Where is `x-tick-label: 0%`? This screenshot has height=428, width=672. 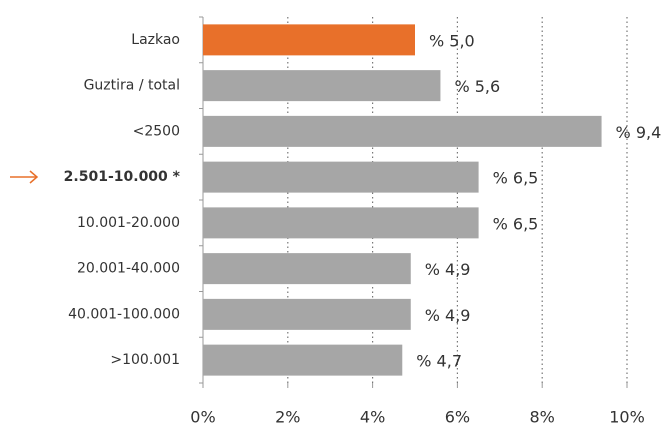 x-tick-label: 0% is located at coordinates (202, 417).